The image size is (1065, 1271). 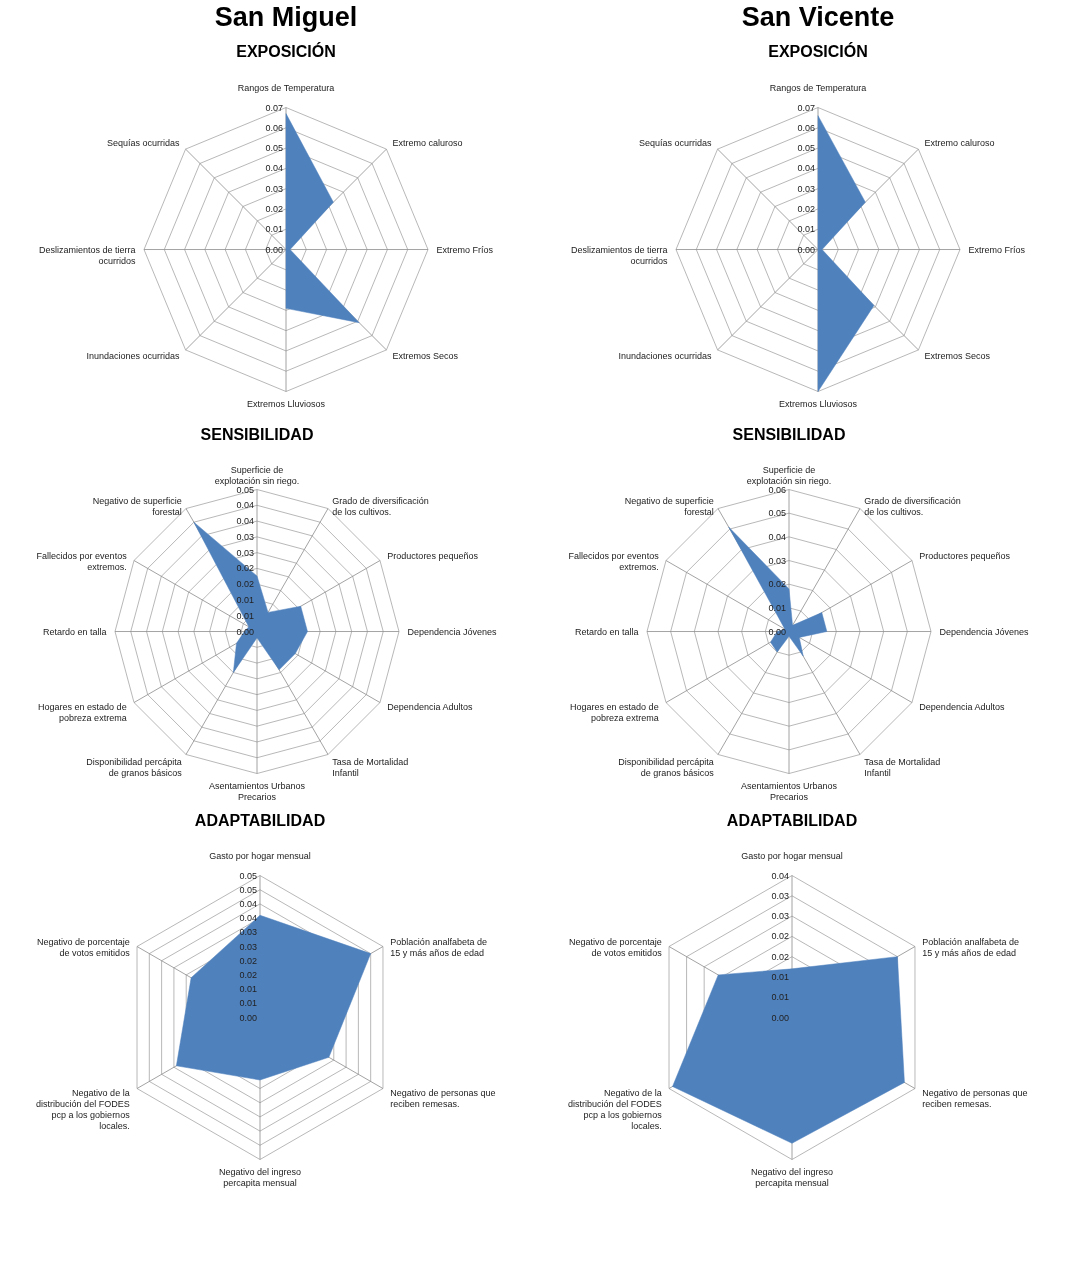 What do you see at coordinates (83, 1109) in the screenshot?
I see `spoke-label: Negativo de la distribución del FODES pcp a los gobiernos locales.` at bounding box center [83, 1109].